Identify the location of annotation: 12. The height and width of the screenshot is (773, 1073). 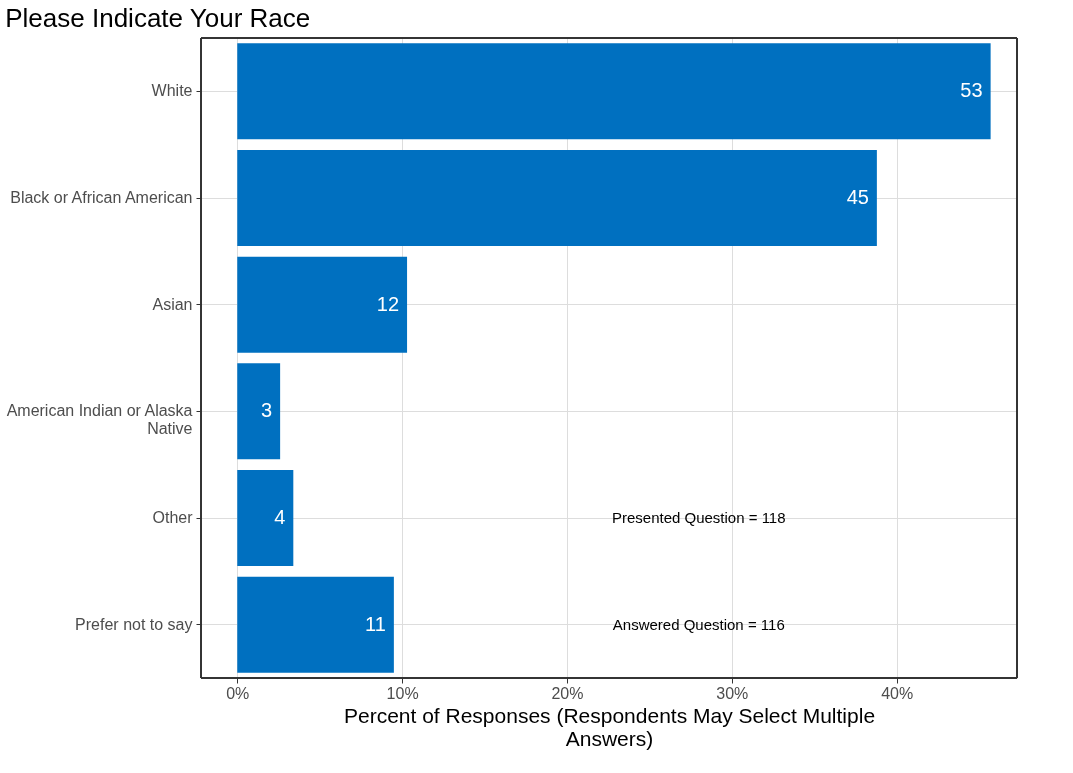
(388, 303).